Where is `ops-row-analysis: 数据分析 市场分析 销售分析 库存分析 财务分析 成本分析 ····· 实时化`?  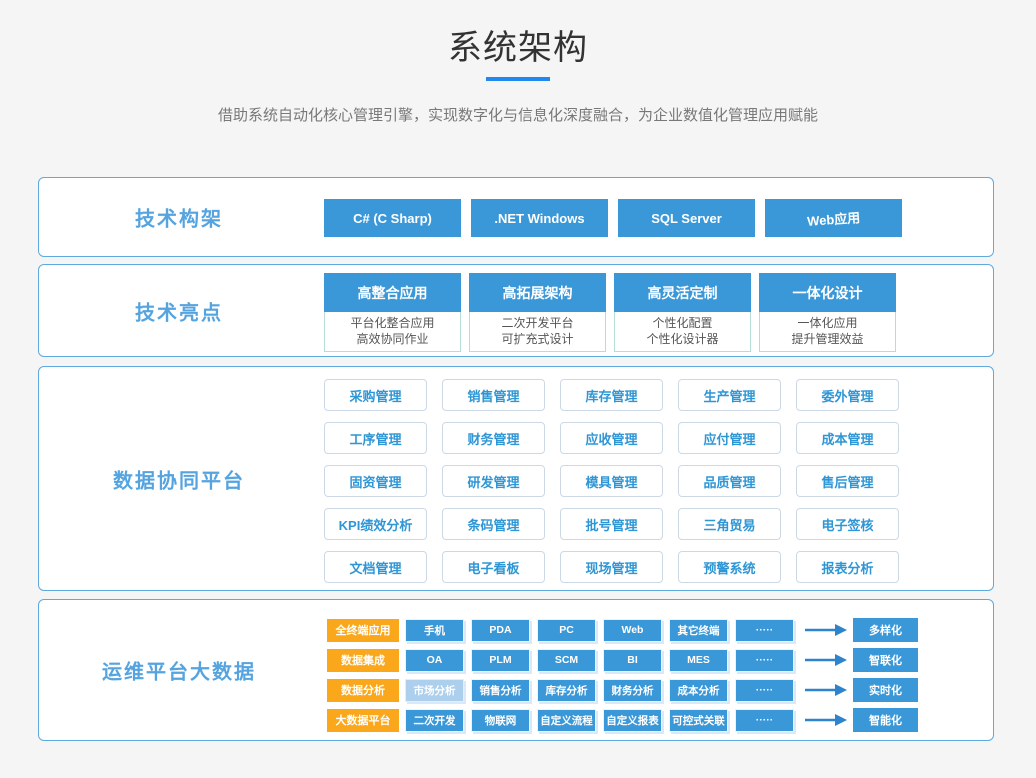
ops-row-analysis: 数据分析 市场分析 销售分析 库存分析 财务分析 成本分析 ····· 实时化 is located at coordinates (622, 690).